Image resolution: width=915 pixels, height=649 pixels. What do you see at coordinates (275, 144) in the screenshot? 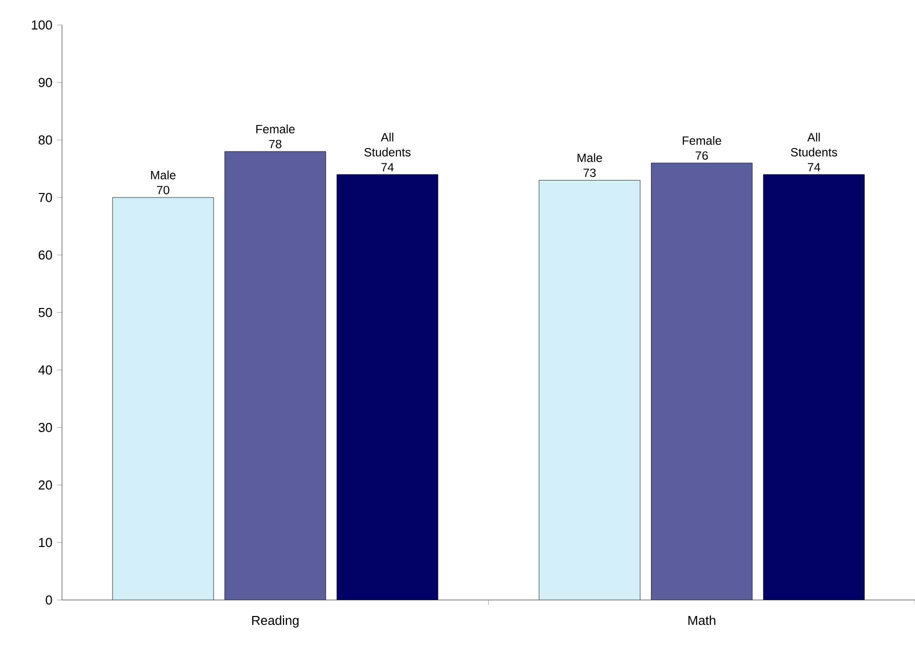
I see `data-label: 78` at bounding box center [275, 144].